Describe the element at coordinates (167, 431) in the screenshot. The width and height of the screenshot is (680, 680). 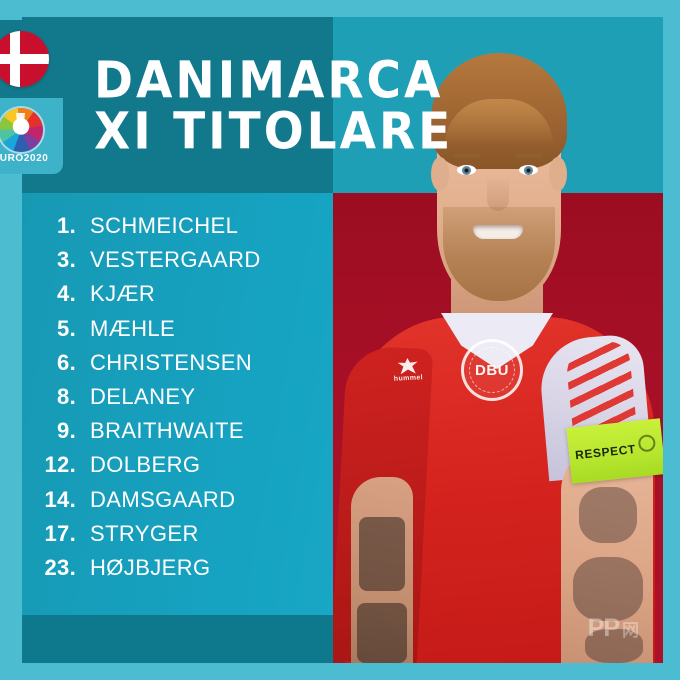
I see `player-name: BRAITHWAITE` at that location.